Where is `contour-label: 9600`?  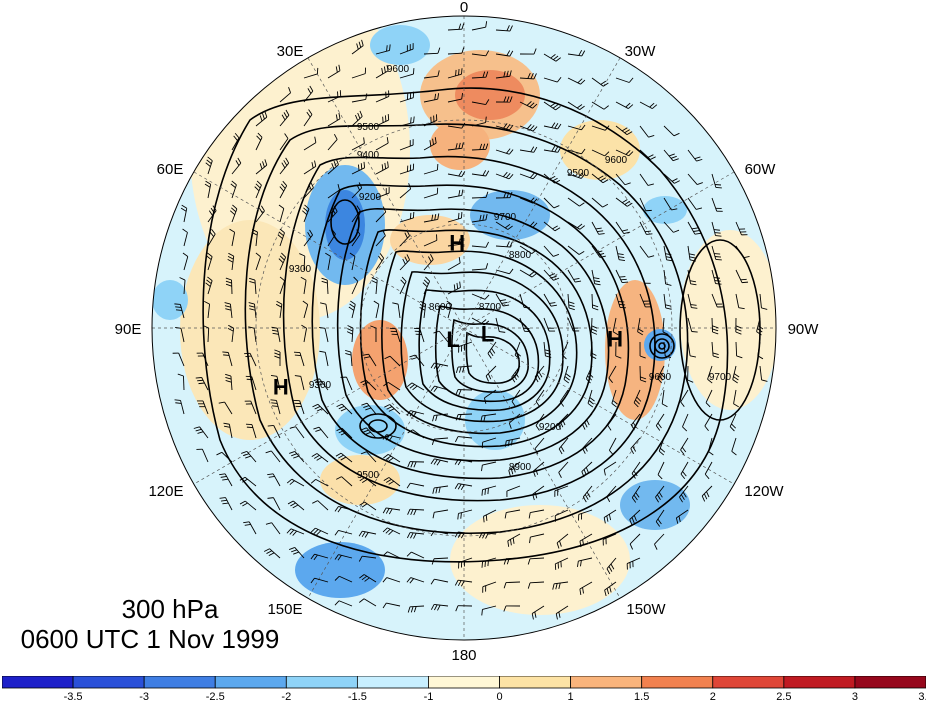 contour-label: 9600 is located at coordinates (660, 377).